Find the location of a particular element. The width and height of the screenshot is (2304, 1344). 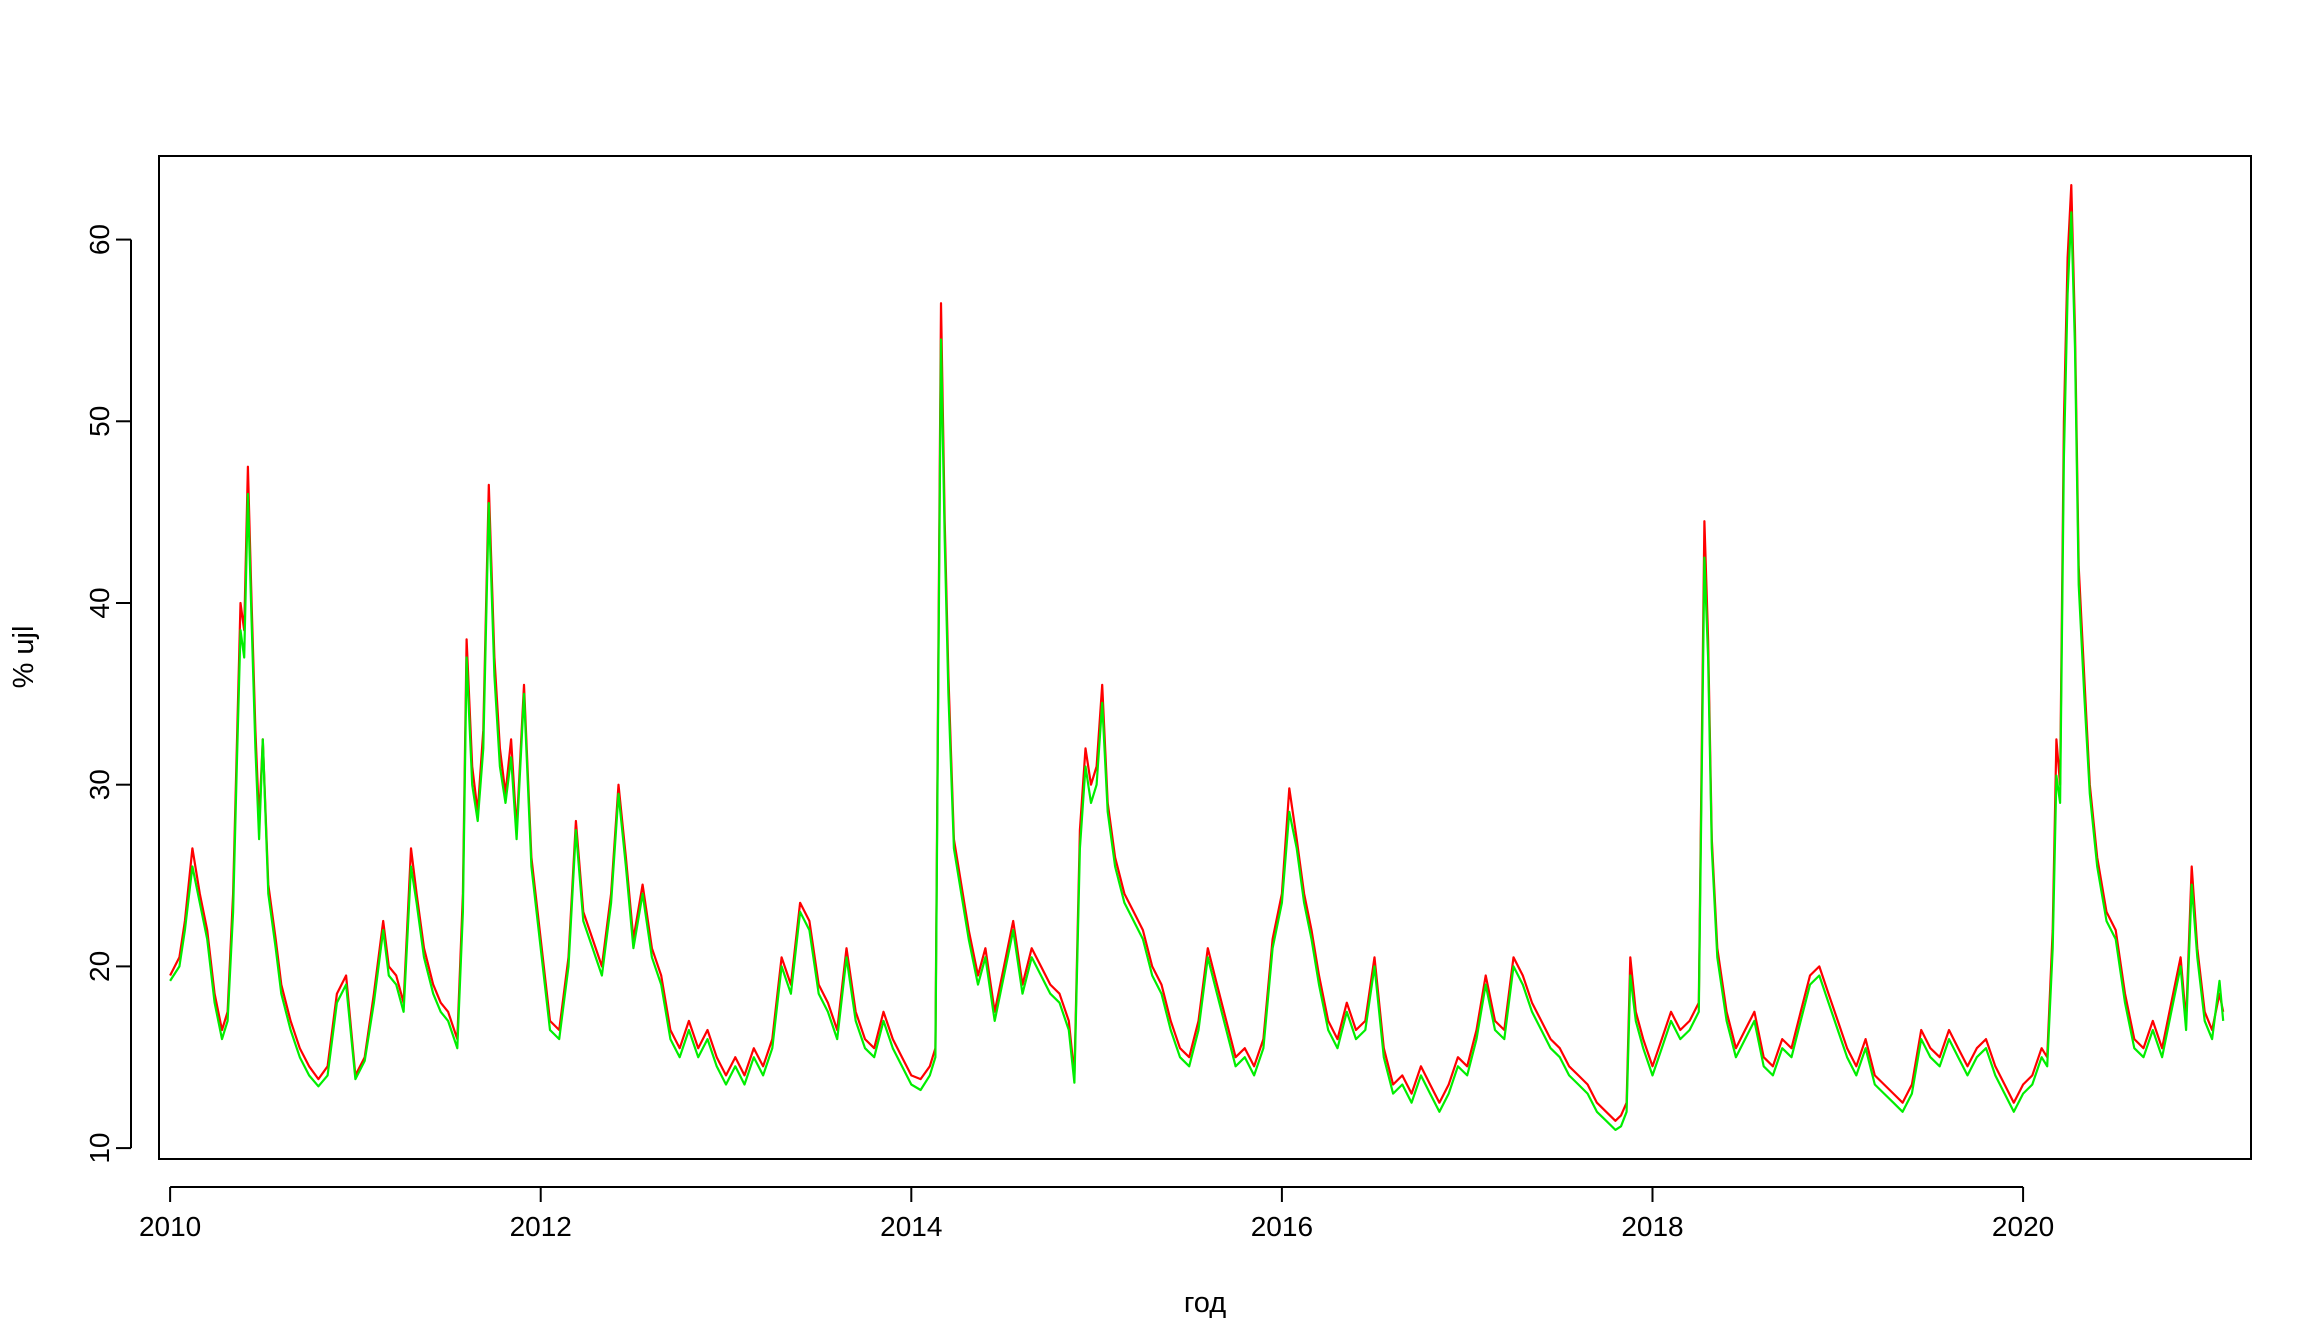

y-axis: 10 20 30 40 50 60 is located at coordinates (108, 694).